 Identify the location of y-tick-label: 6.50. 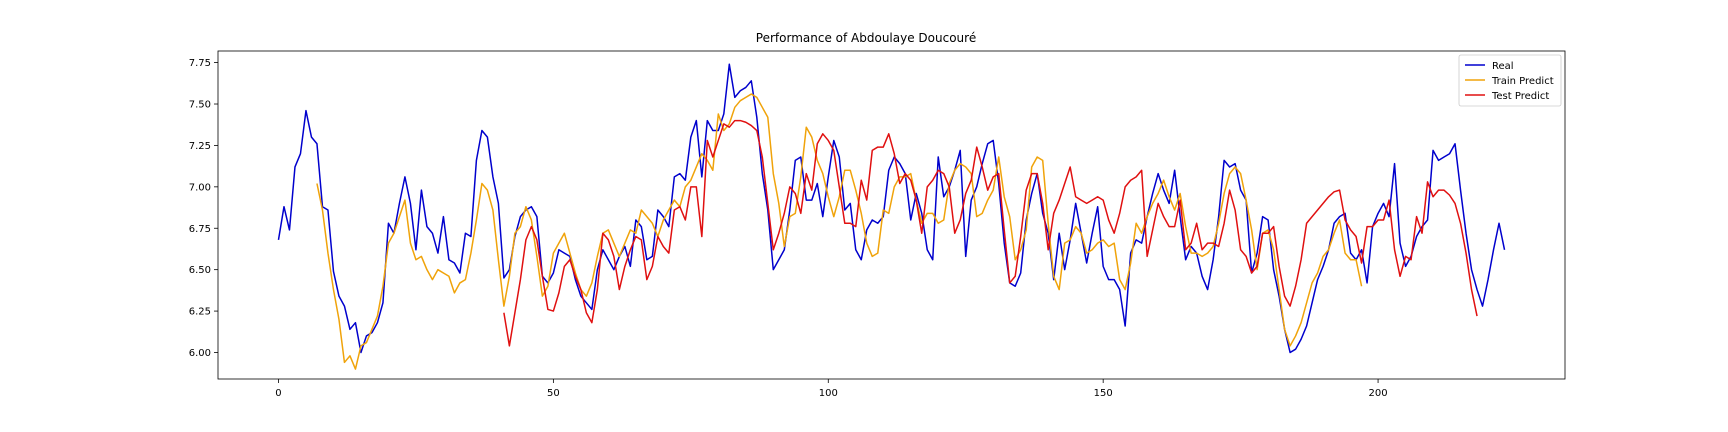
(200, 270).